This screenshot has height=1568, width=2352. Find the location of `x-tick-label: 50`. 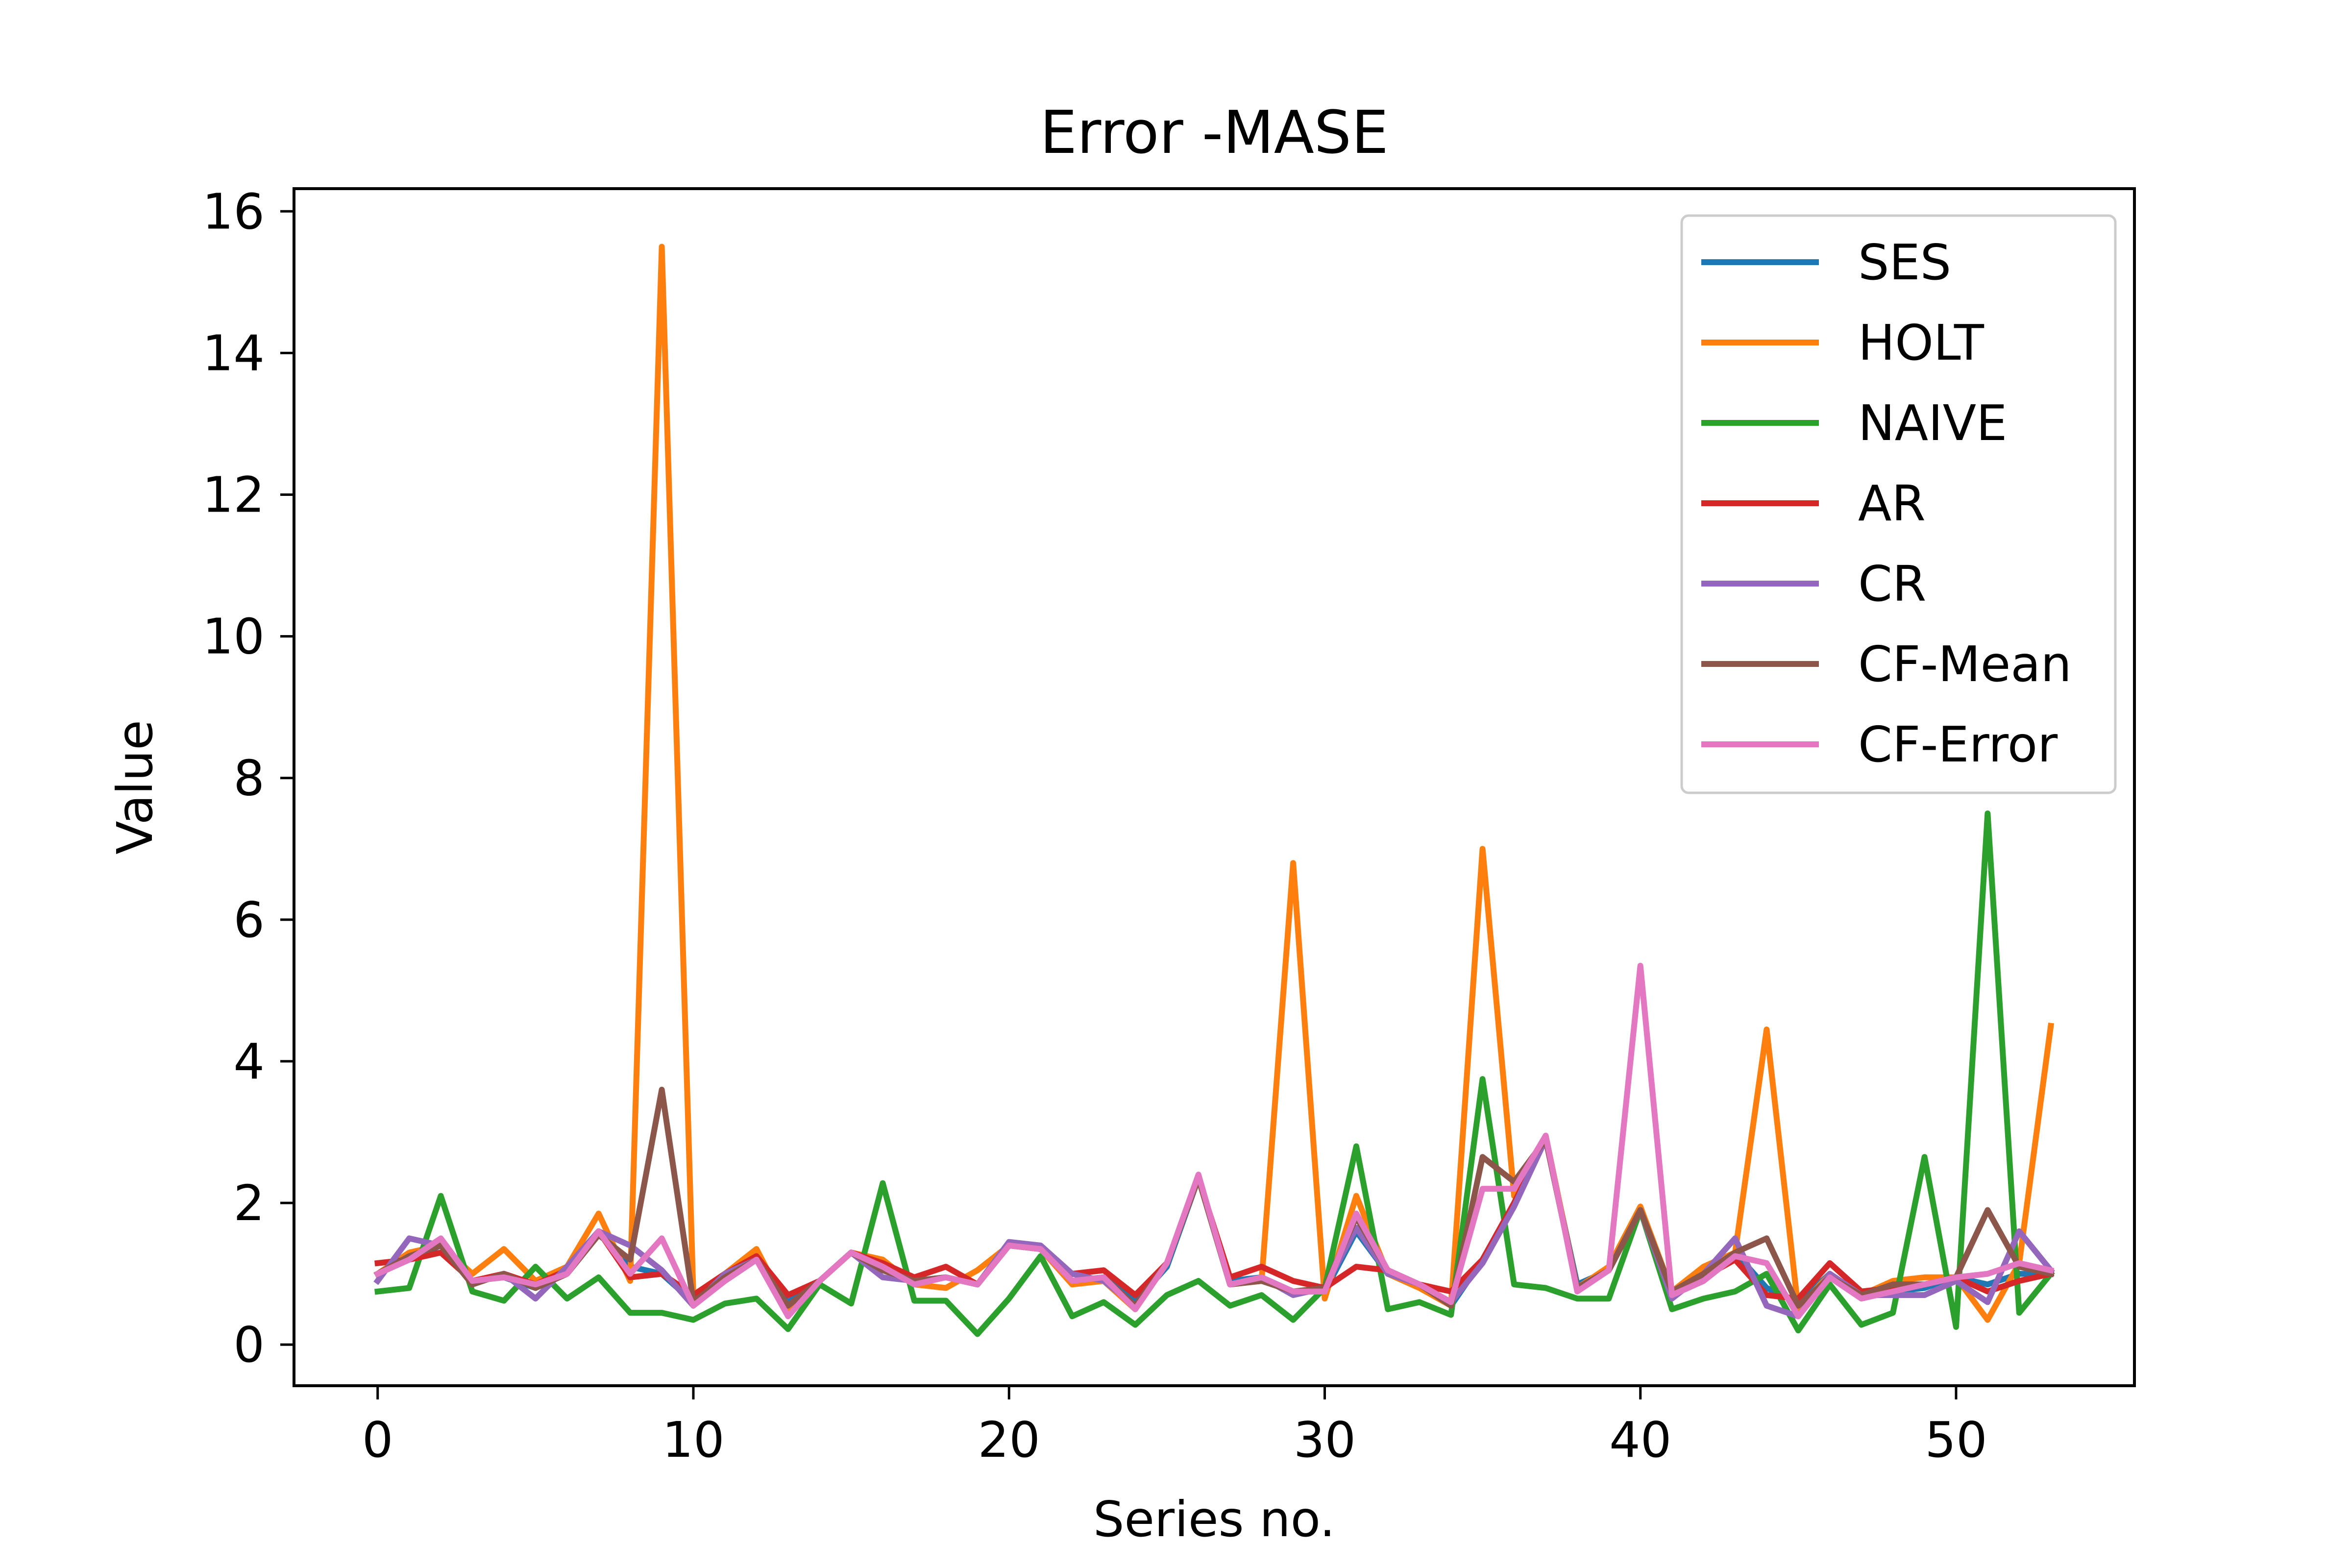

x-tick-label: 50 is located at coordinates (1956, 1440).